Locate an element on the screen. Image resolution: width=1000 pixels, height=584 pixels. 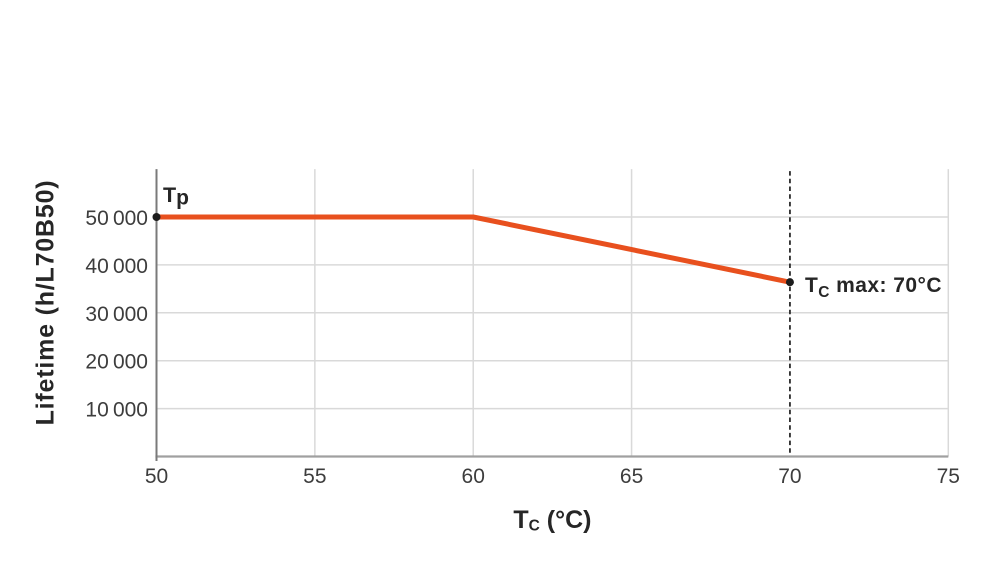
data-point-markers is located at coordinates (473, 250).